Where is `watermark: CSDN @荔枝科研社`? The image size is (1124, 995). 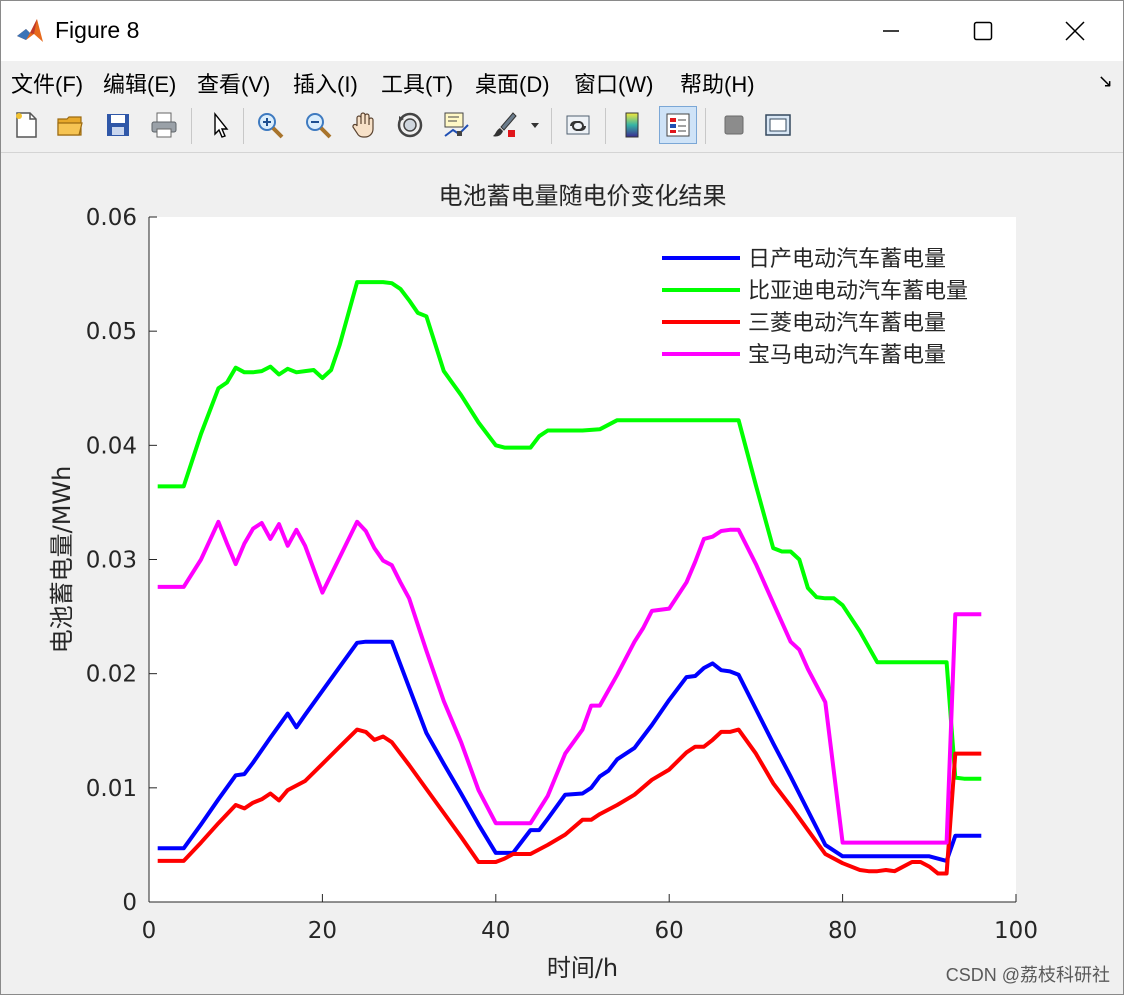 watermark: CSDN @荔枝科研社 is located at coordinates (1027, 975).